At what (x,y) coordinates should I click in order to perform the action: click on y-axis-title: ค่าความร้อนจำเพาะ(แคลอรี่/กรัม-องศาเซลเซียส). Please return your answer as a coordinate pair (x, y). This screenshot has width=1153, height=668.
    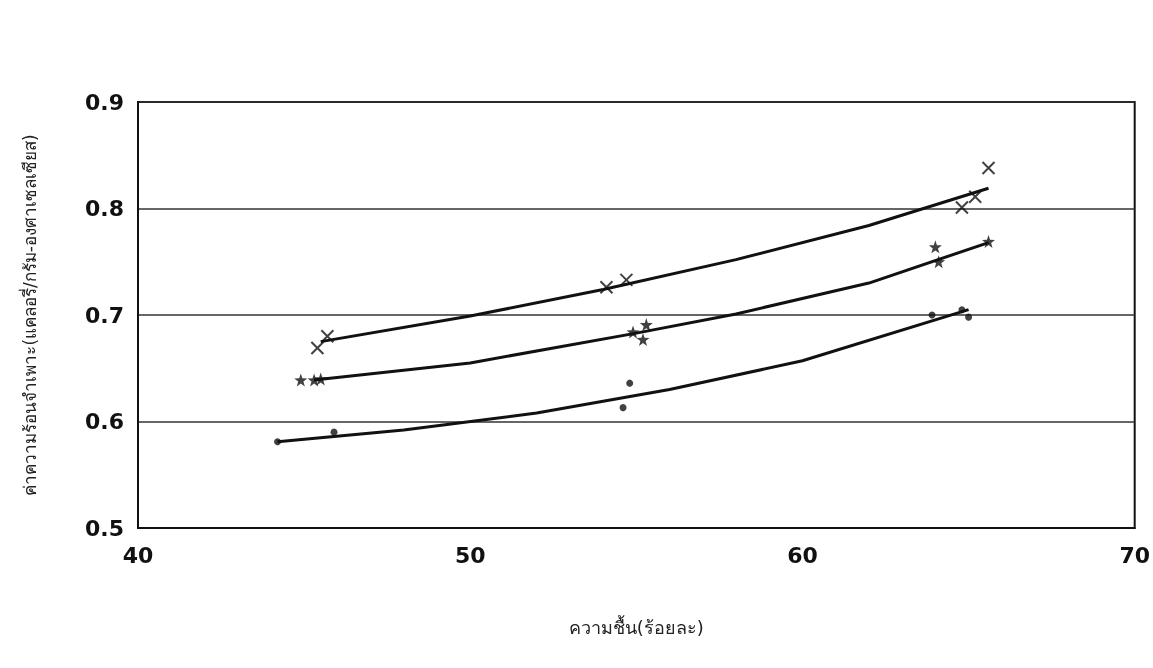
    Looking at the image, I should click on (28, 315).